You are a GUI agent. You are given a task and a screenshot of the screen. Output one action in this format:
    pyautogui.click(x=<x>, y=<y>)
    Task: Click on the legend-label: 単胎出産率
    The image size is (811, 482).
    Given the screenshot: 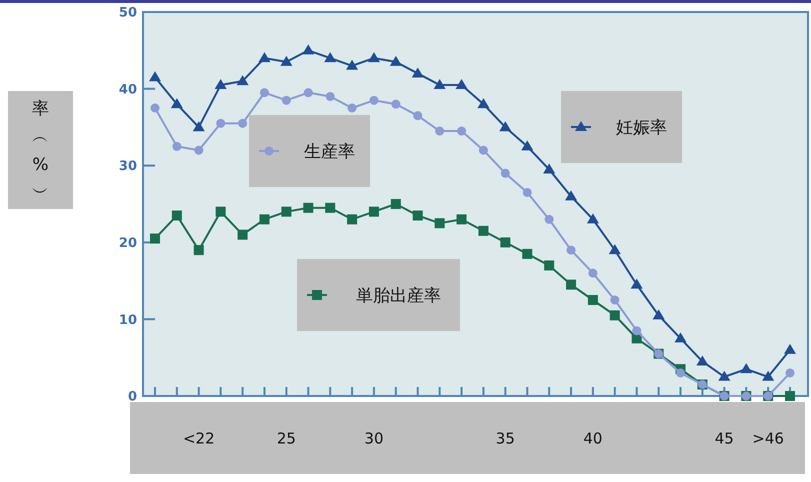 What is the action you would take?
    pyautogui.click(x=398, y=296)
    